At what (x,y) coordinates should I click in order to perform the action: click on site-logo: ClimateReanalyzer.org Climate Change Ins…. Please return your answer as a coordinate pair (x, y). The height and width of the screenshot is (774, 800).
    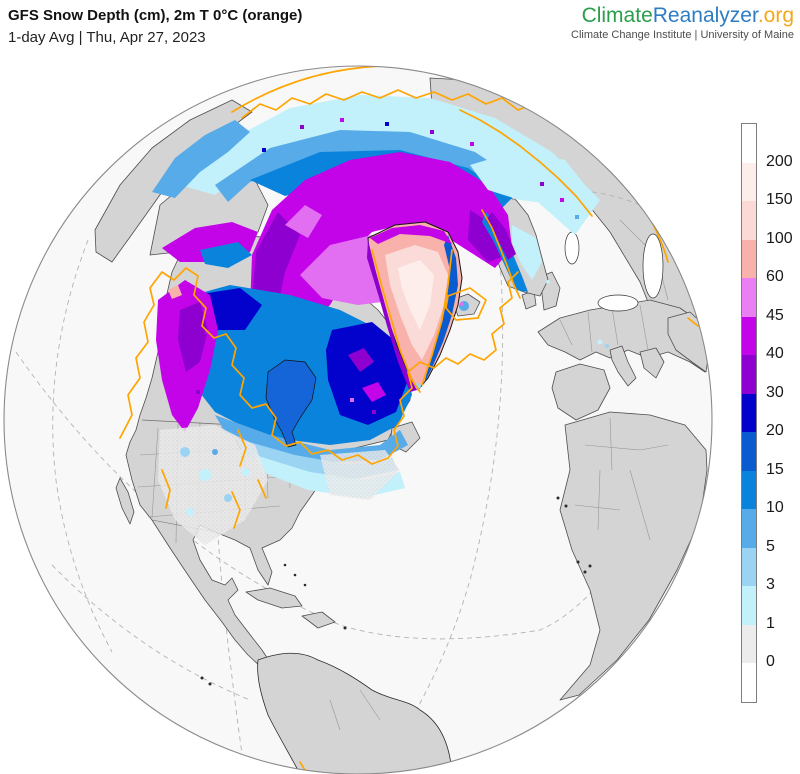
    Looking at the image, I should click on (682, 22).